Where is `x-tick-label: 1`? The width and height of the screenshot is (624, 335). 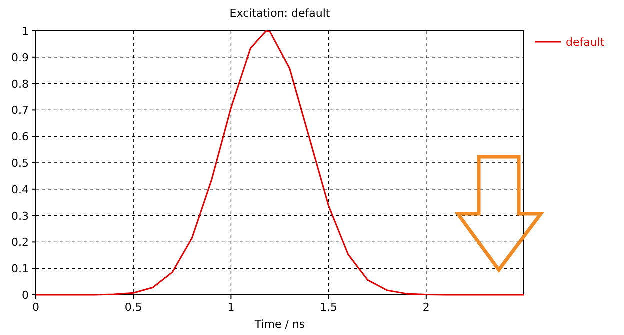
x-tick-label: 1 is located at coordinates (231, 307).